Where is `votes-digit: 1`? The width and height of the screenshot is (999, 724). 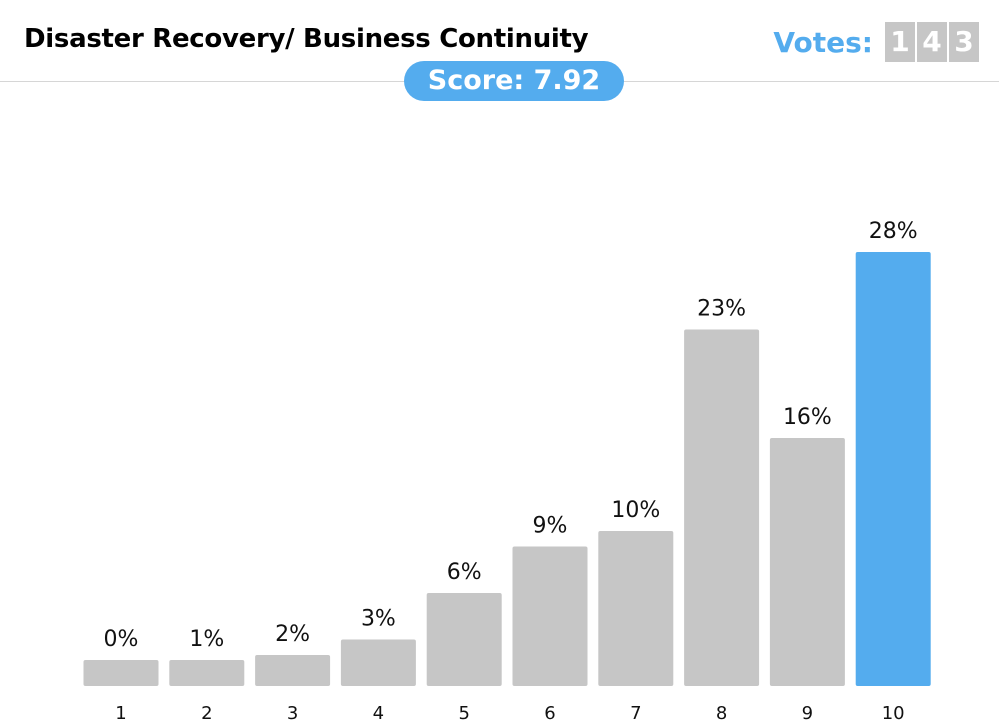
votes-digit: 1 is located at coordinates (900, 42).